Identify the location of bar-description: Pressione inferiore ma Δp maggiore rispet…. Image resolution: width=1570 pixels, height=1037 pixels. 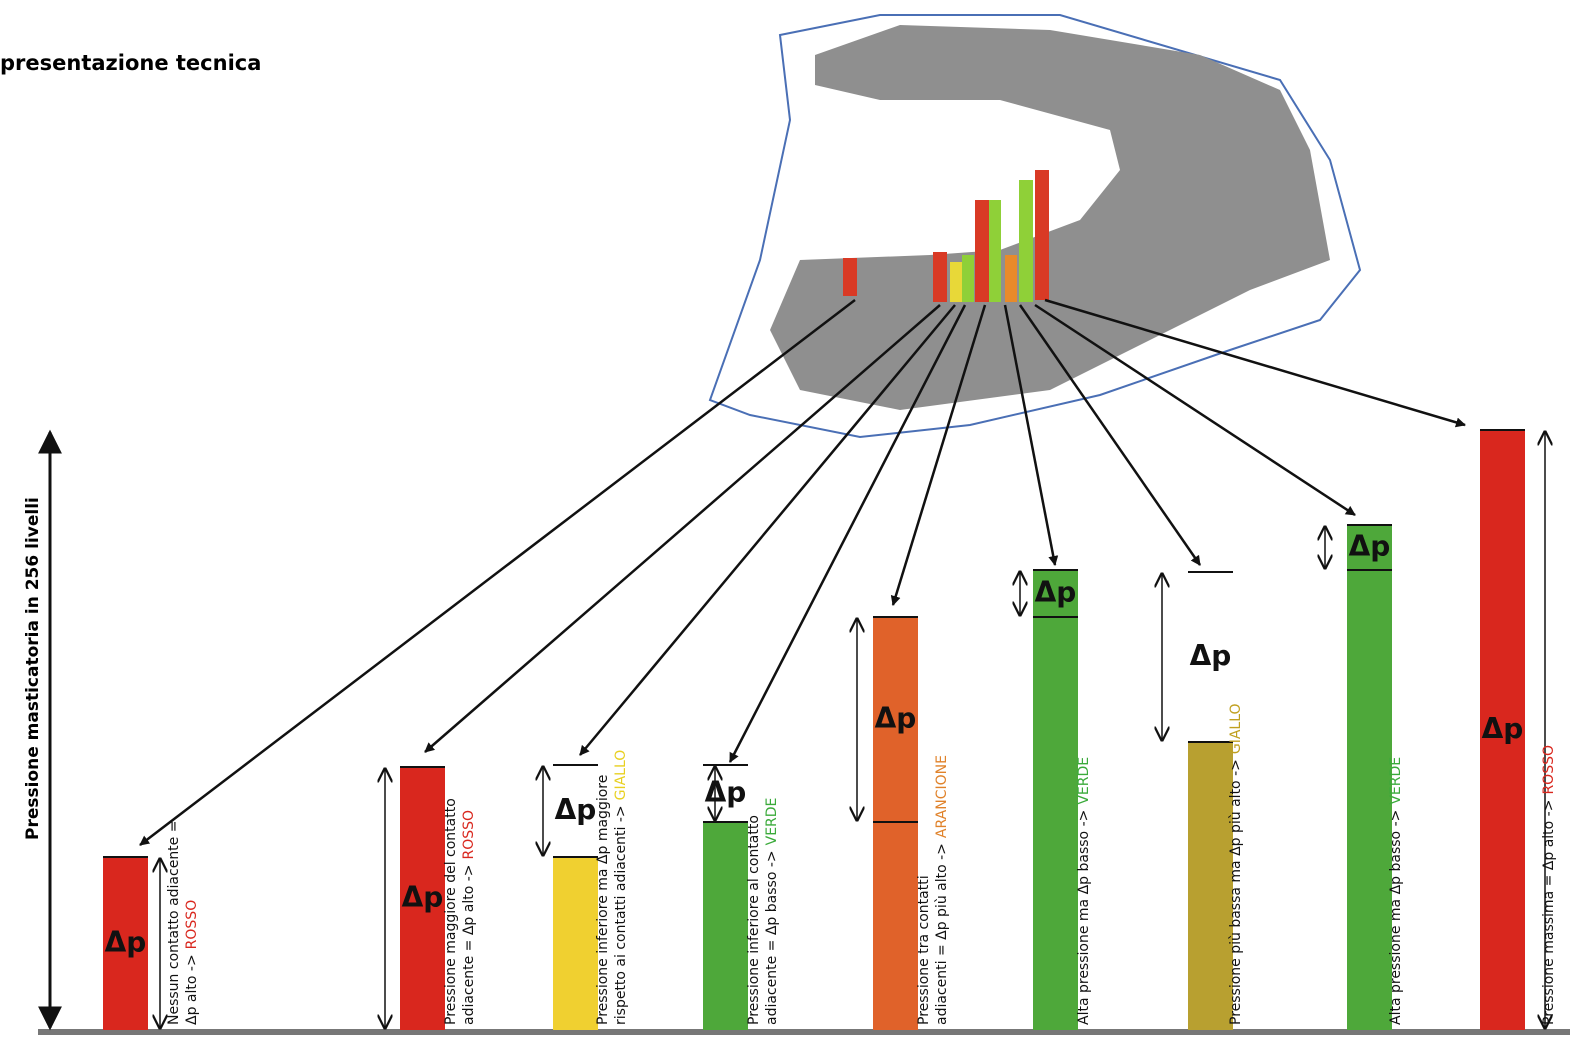
(612, 887).